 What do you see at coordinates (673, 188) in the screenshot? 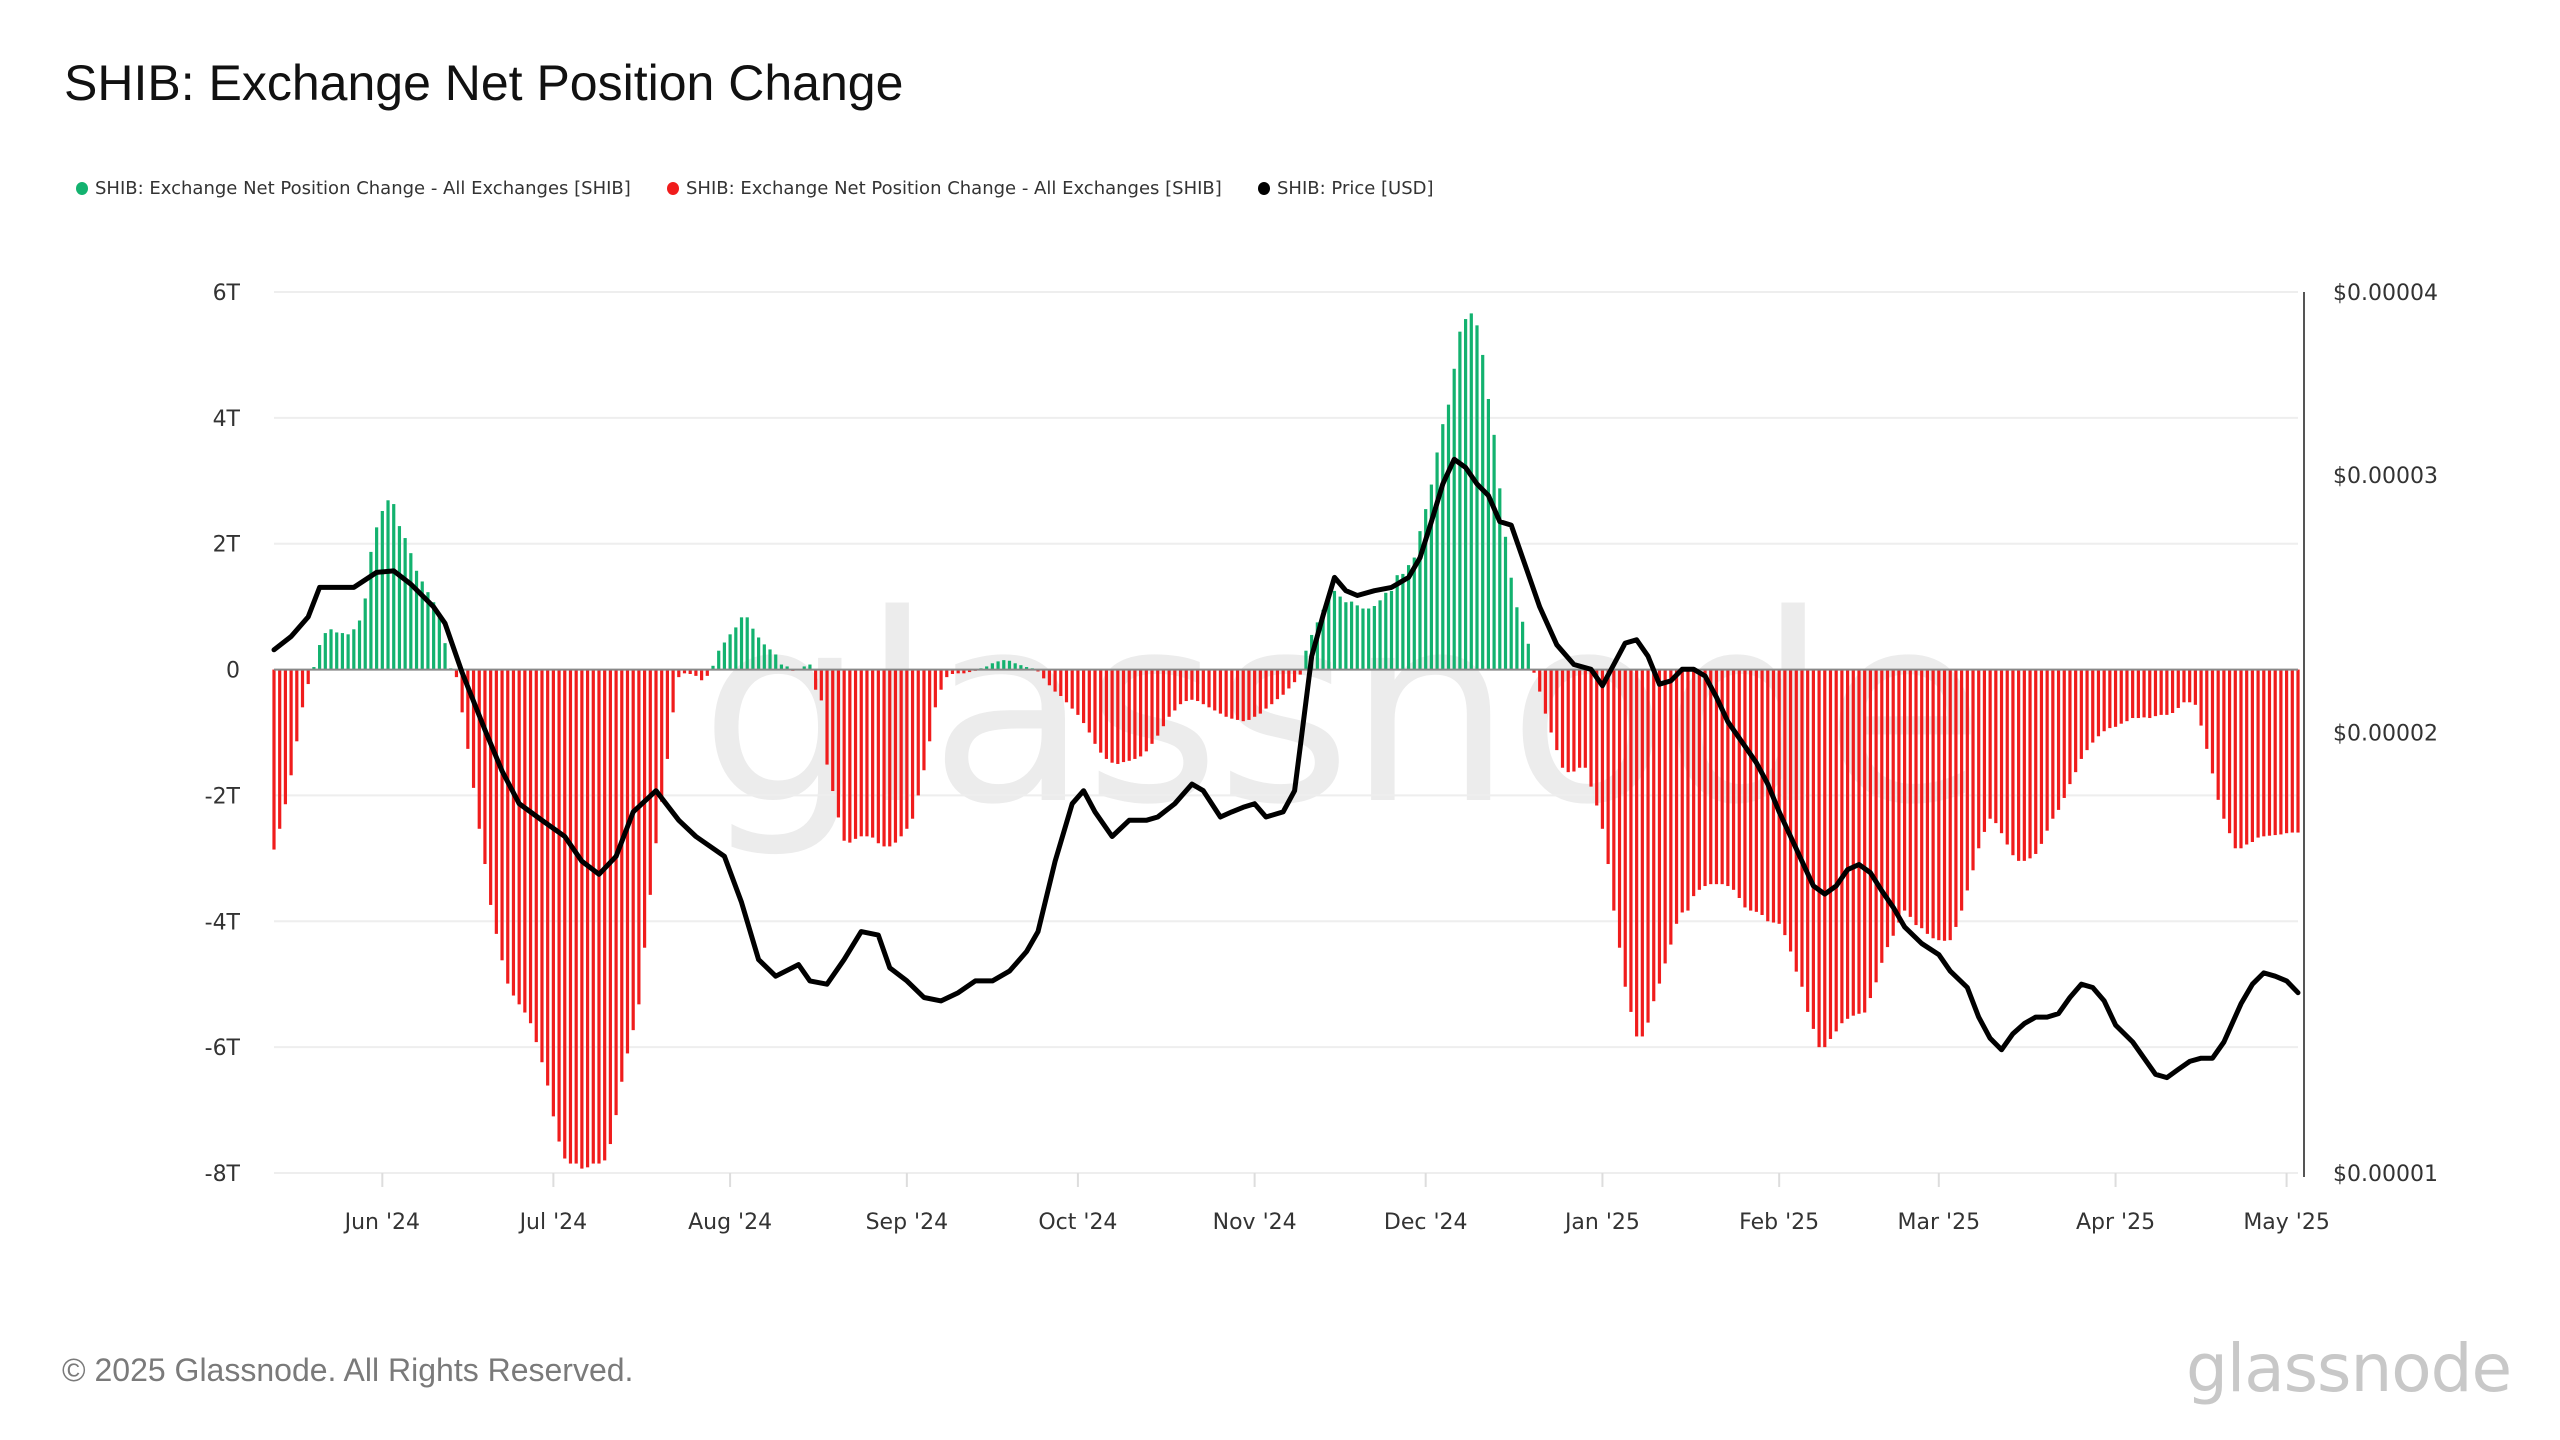
I see `legend-dot-red-icon` at bounding box center [673, 188].